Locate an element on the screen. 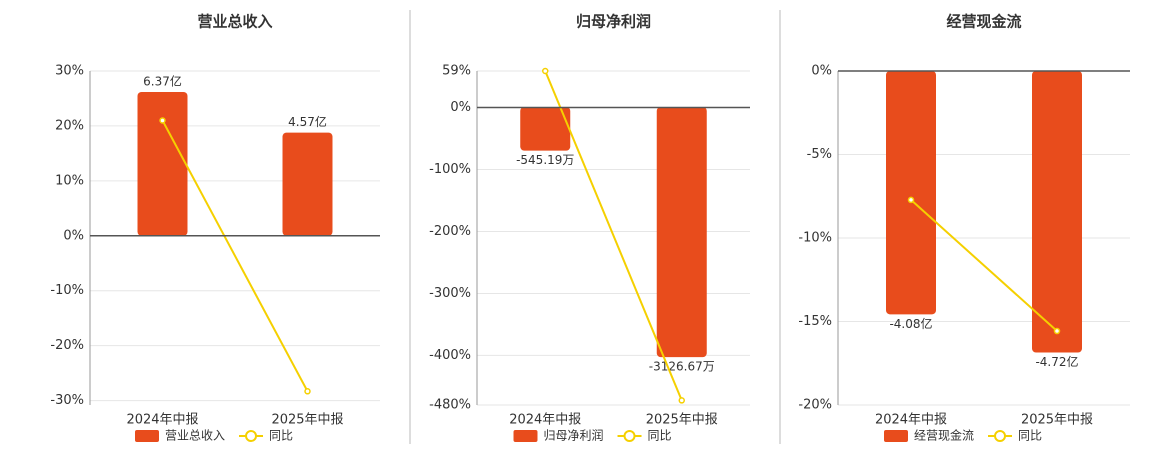 The image size is (1160, 450). y-tick-label: -400% is located at coordinates (450, 355).